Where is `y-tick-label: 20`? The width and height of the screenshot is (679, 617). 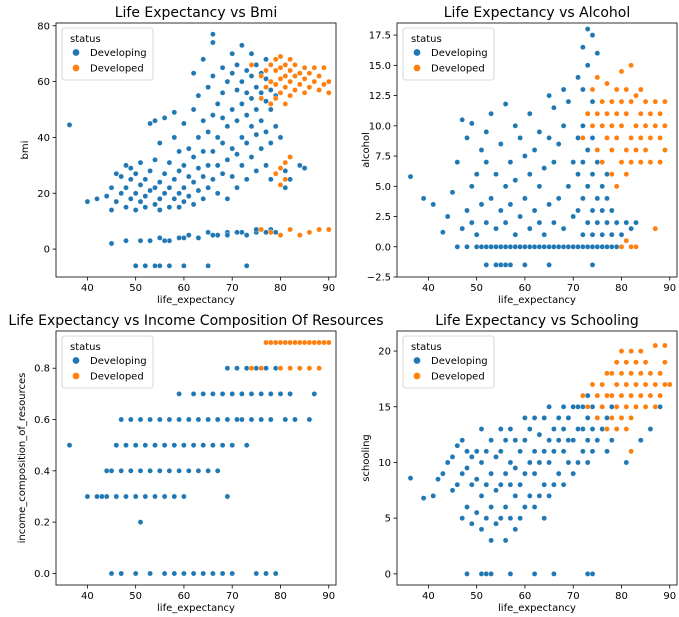
y-tick-label: 20 is located at coordinates (384, 352).